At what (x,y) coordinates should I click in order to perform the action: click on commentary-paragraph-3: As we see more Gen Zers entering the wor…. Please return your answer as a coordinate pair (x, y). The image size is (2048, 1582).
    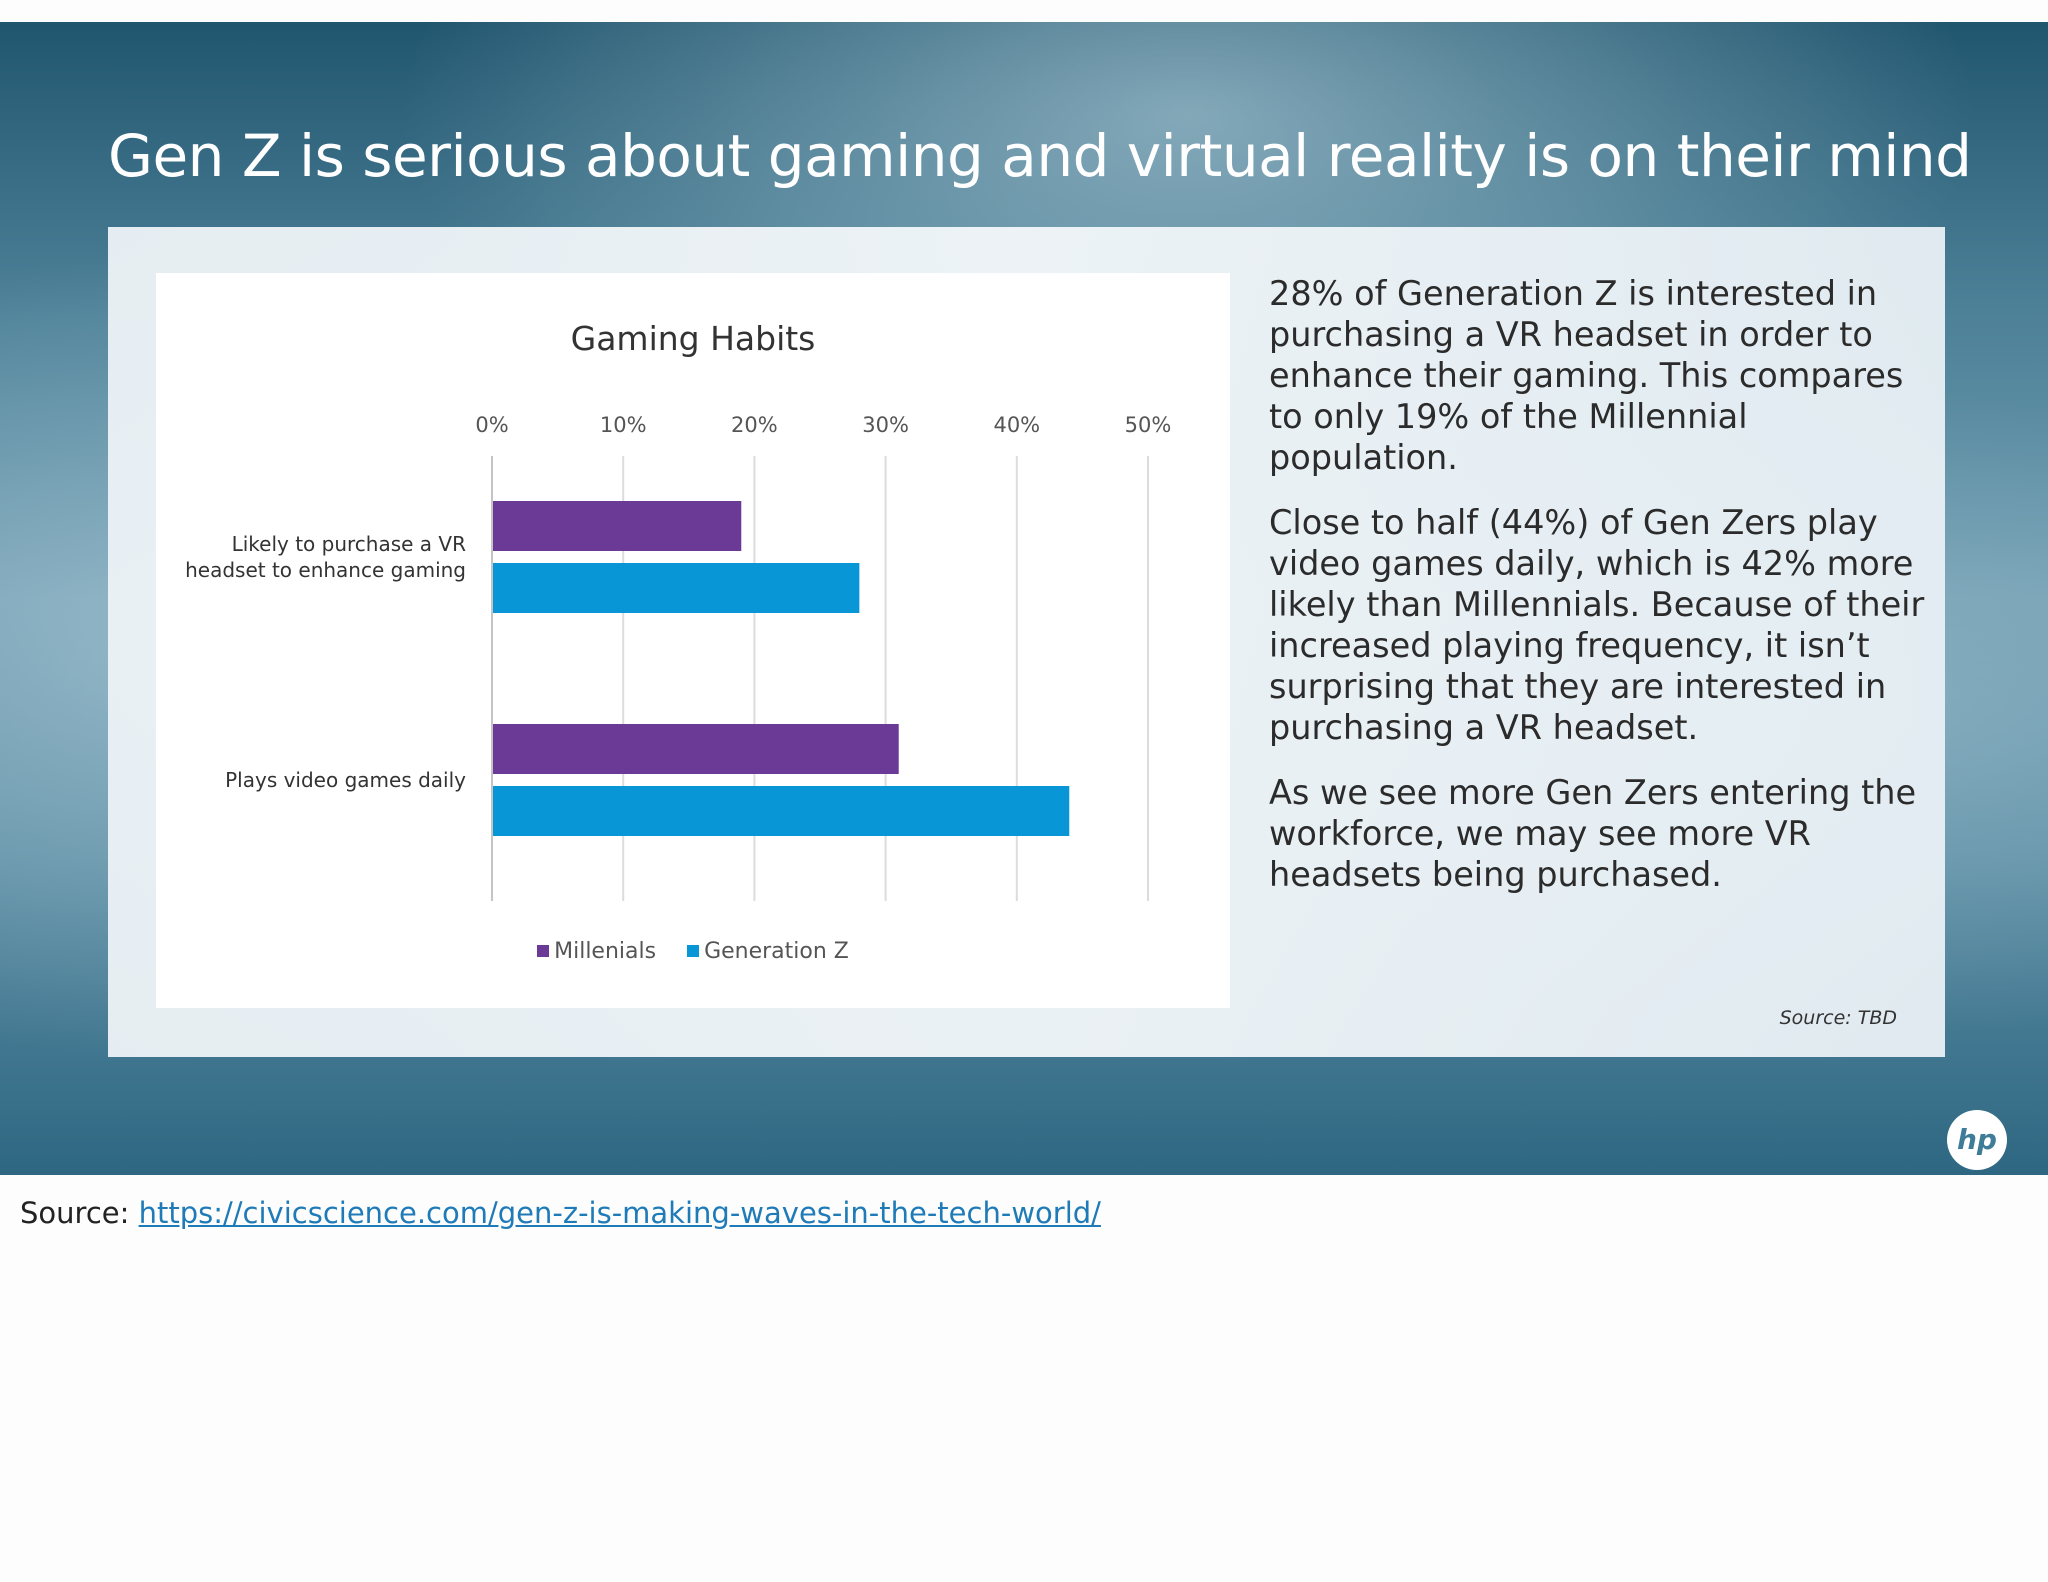
    Looking at the image, I should click on (1593, 833).